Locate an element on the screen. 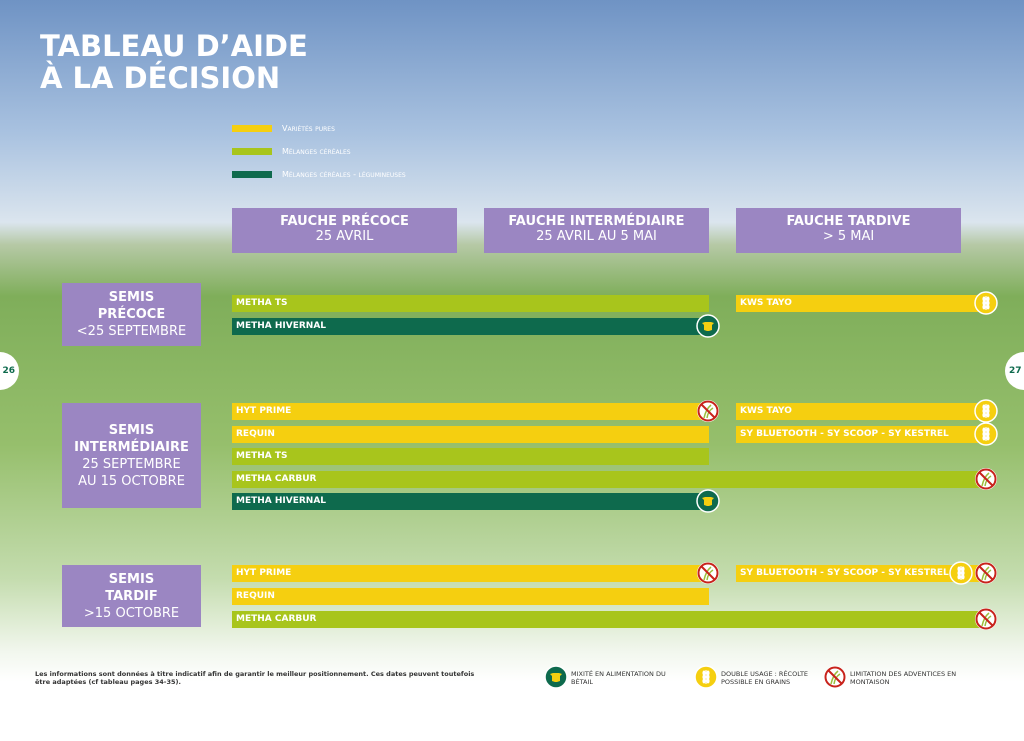 The height and width of the screenshot is (741, 1024). column-subtitle: 25 AVRIL is located at coordinates (344, 236).